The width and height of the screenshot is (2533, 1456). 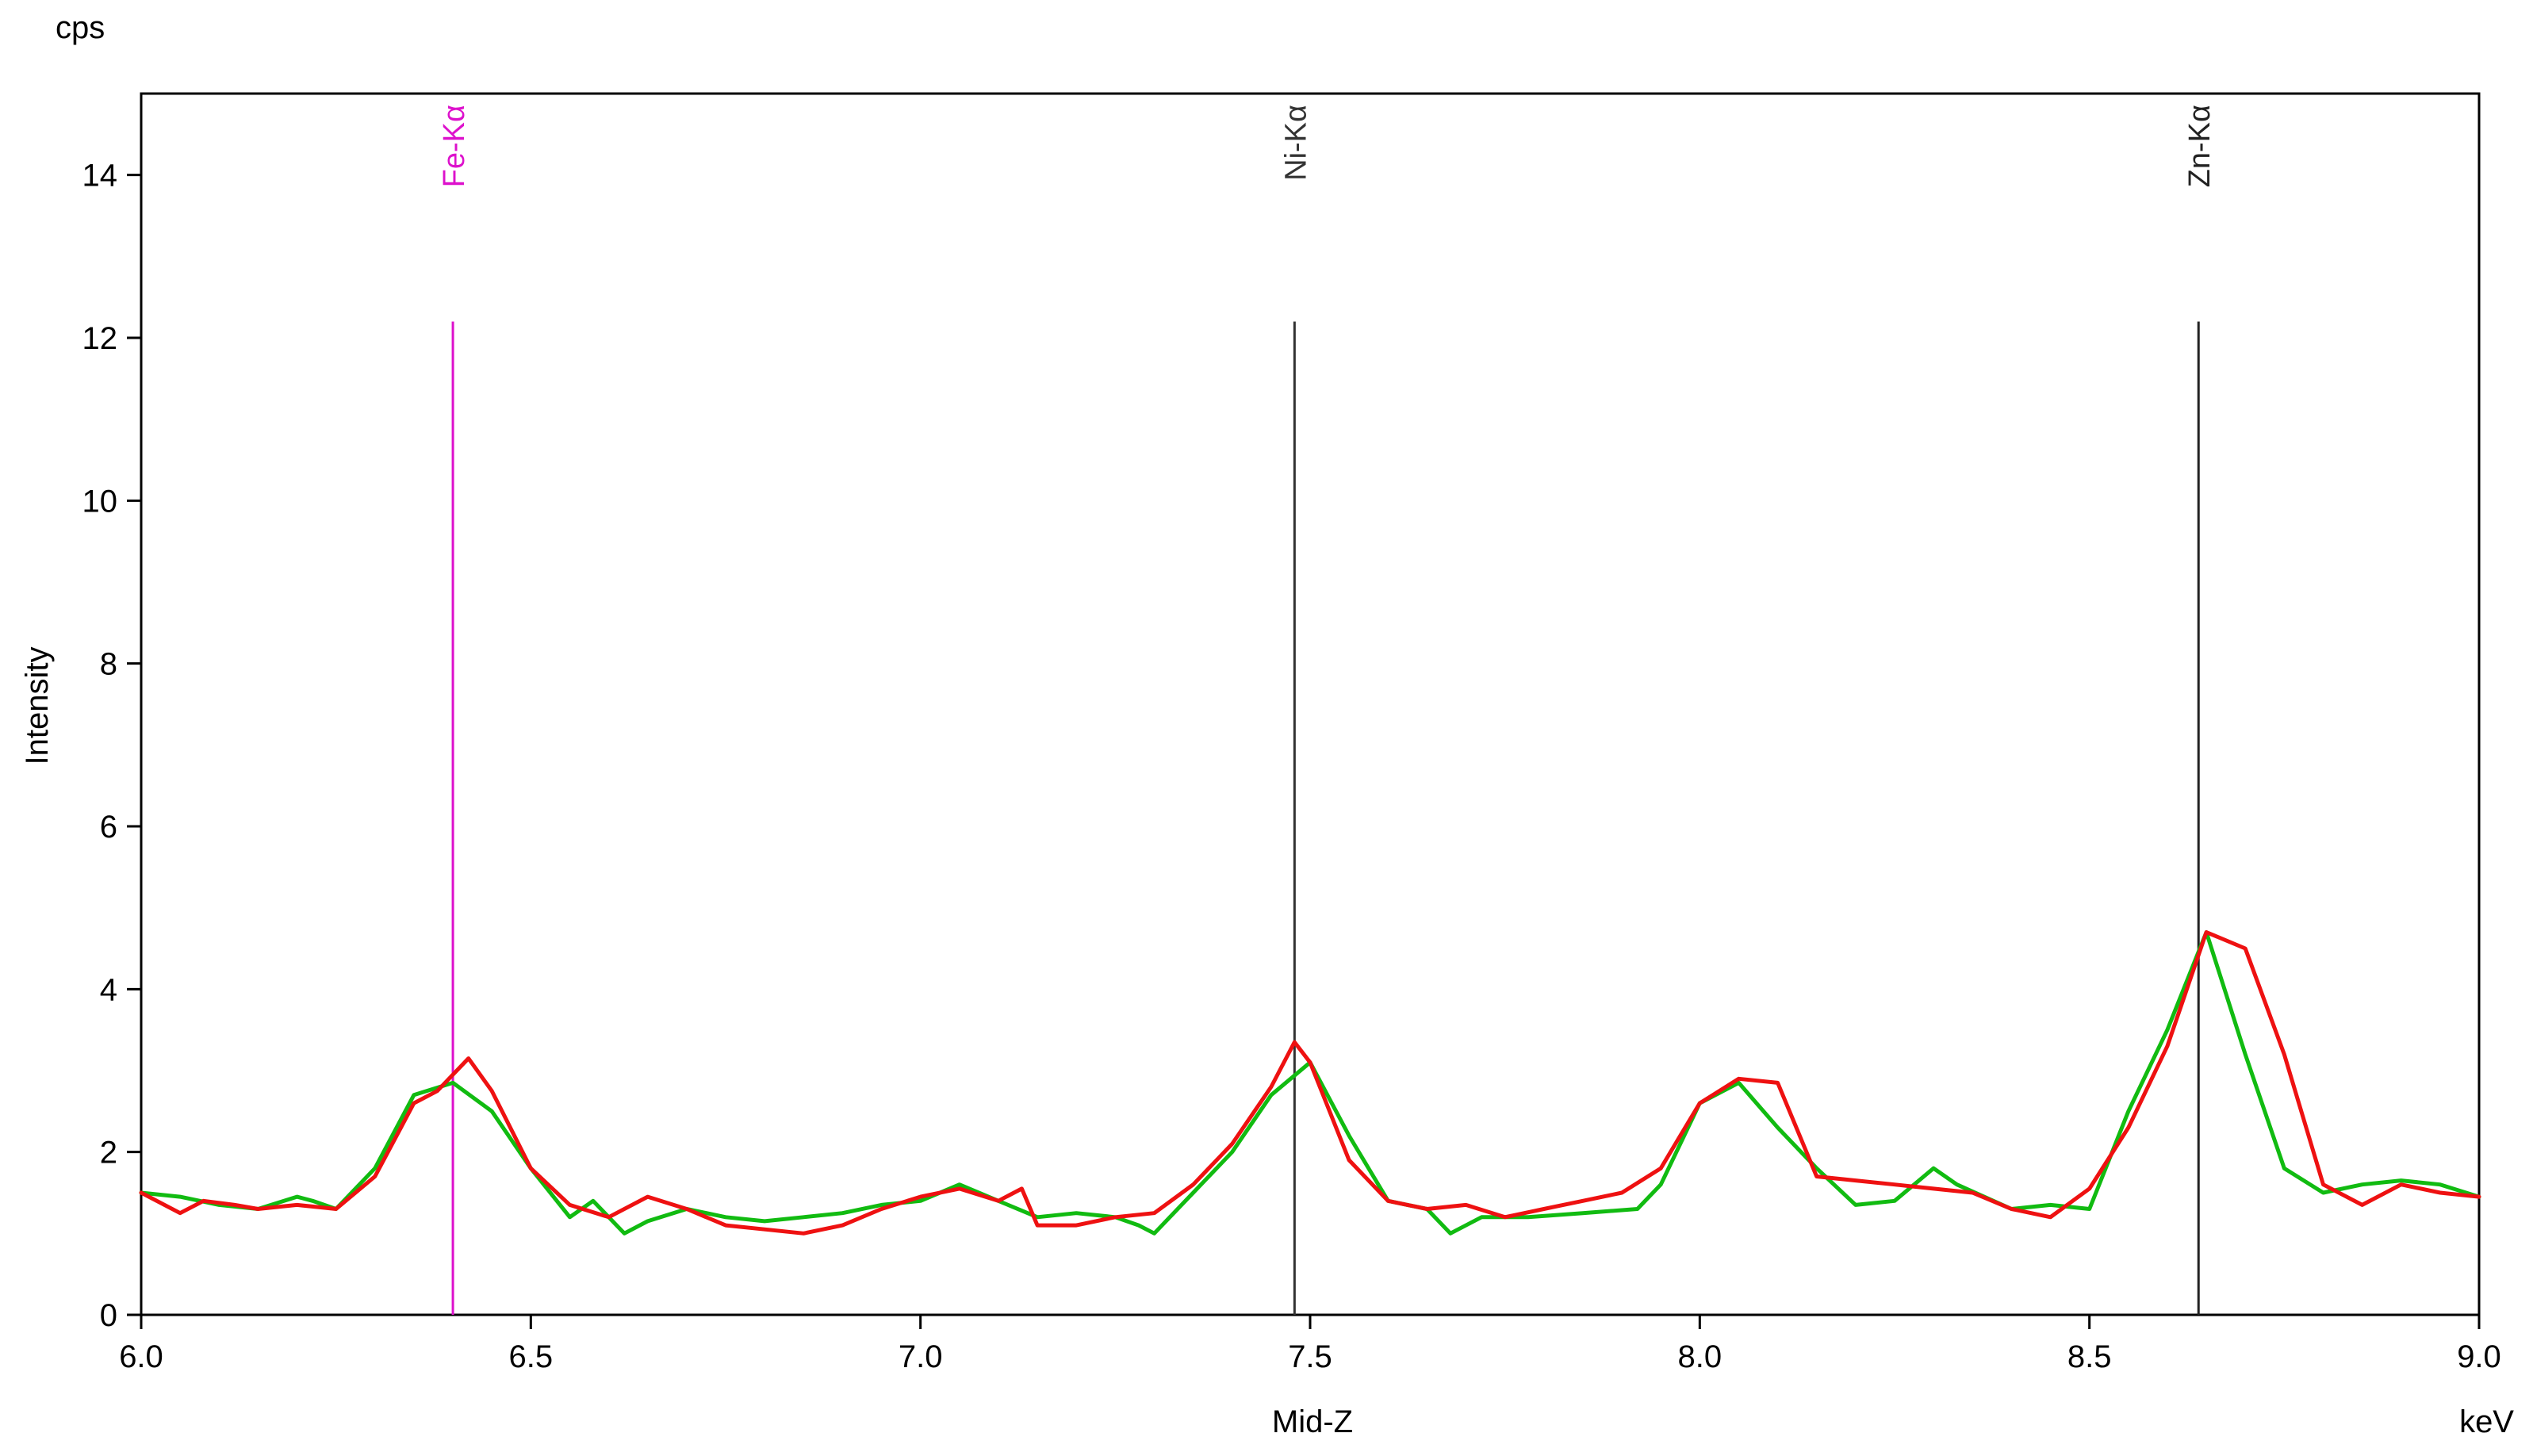 What do you see at coordinates (2487, 1421) in the screenshot?
I see `x-unit-label: keV` at bounding box center [2487, 1421].